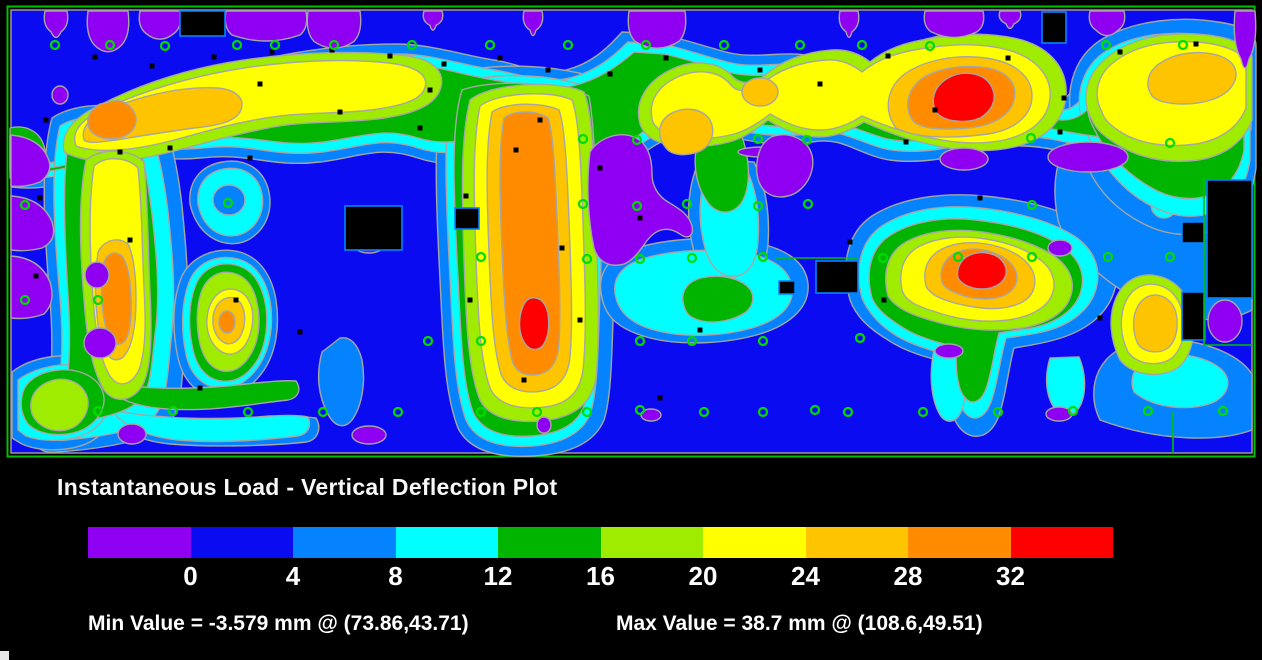  Describe the element at coordinates (4, 655) in the screenshot. I see `window-corner-artifact` at that location.